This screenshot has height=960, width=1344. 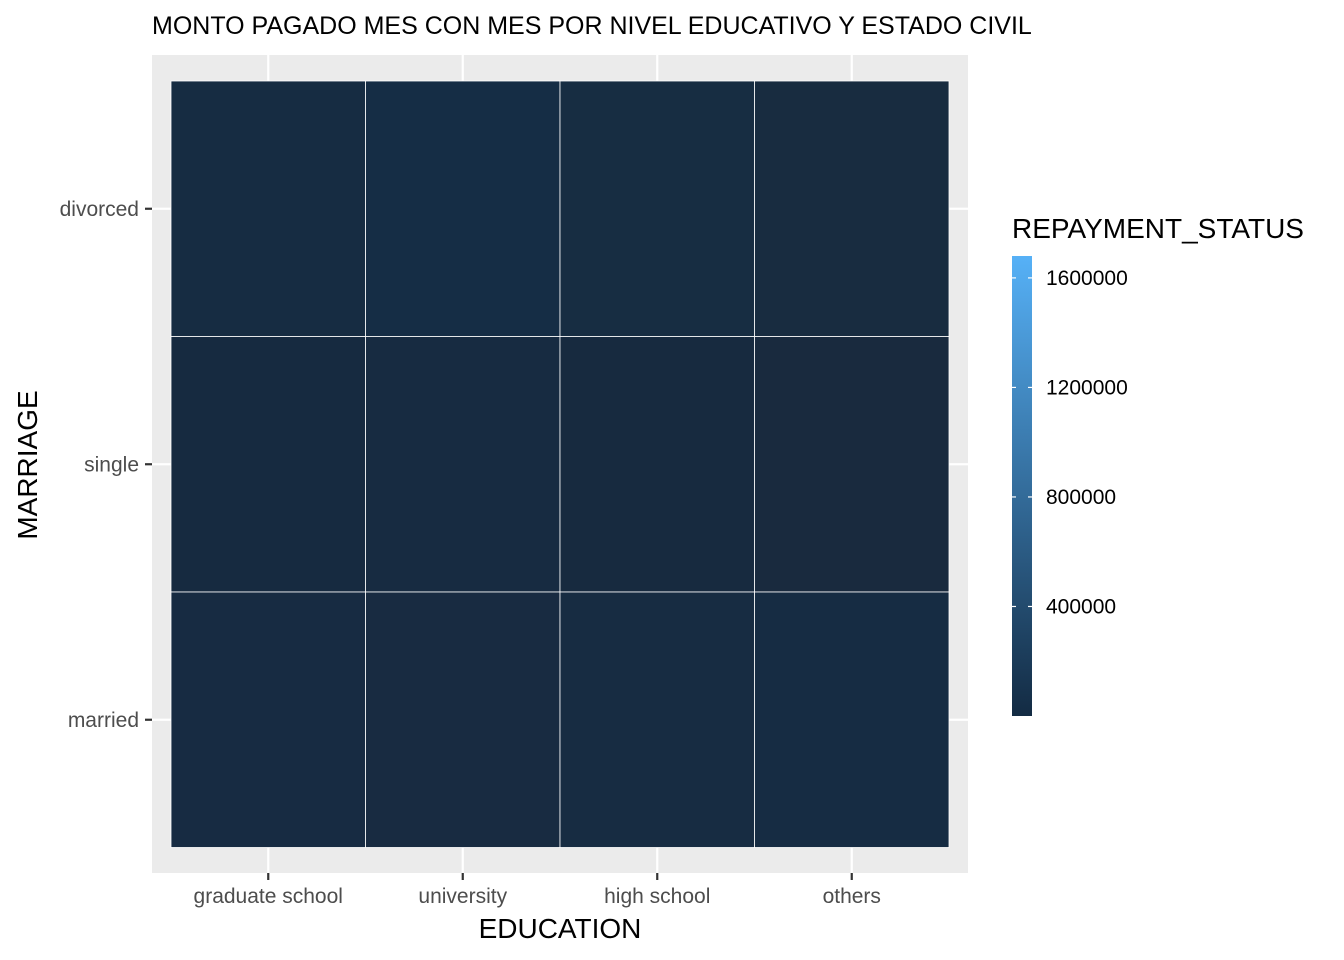 I want to click on y-axis-ticks: married single divorced, so click(x=106, y=465).